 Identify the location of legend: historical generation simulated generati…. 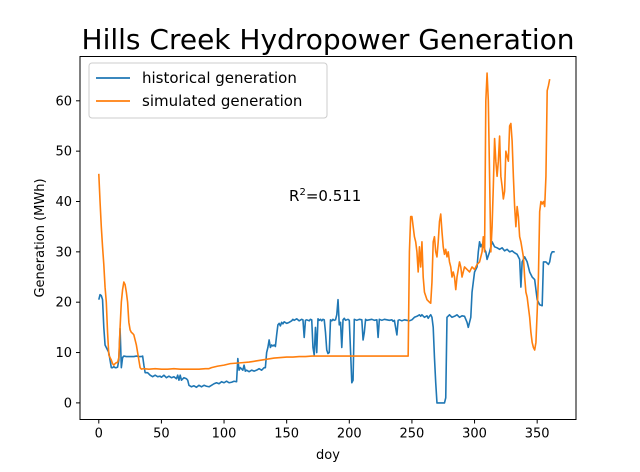
(208, 90).